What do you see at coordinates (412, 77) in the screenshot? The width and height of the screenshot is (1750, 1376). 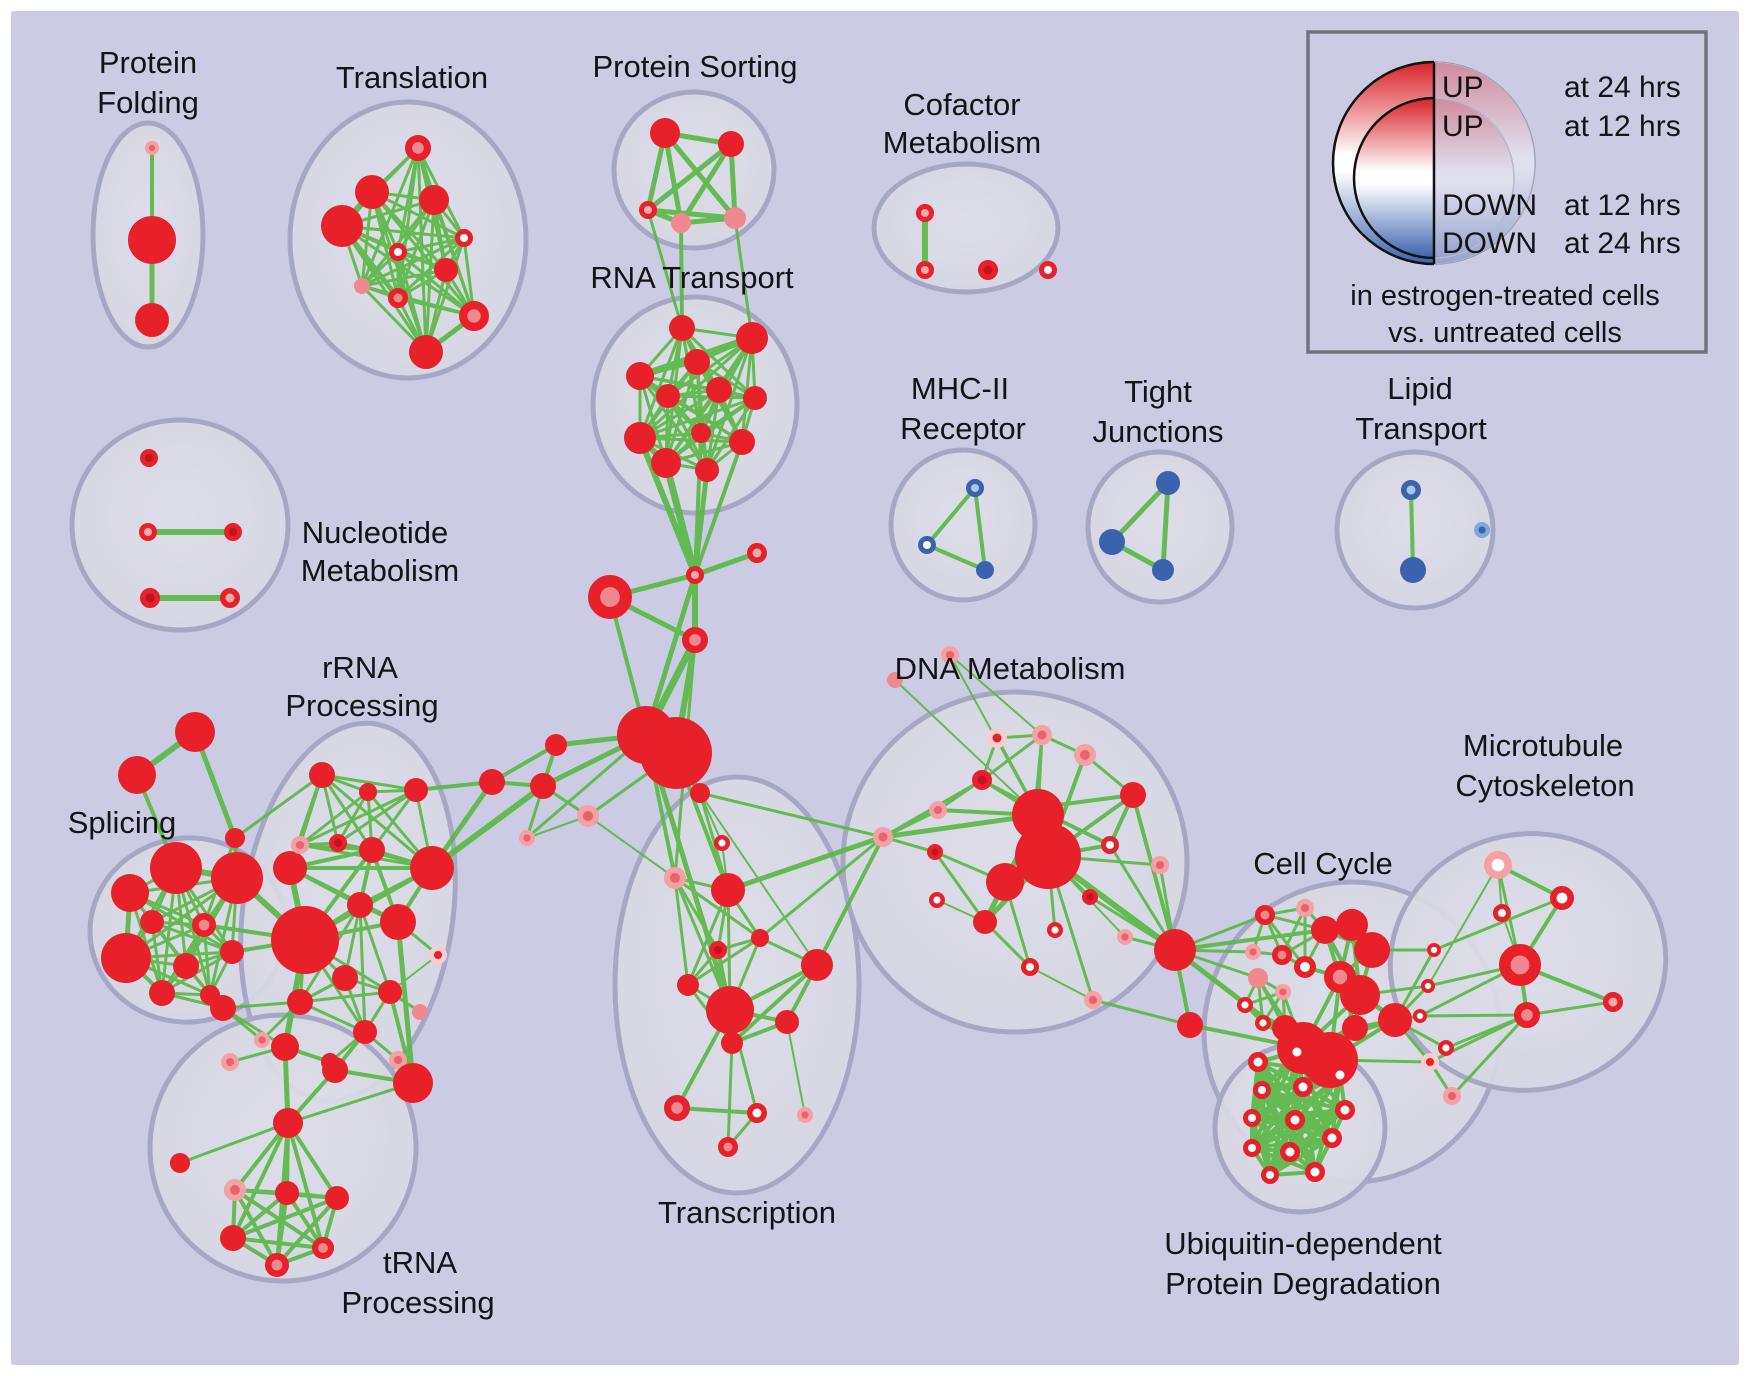 I see `cluster-translation-label: Translation` at bounding box center [412, 77].